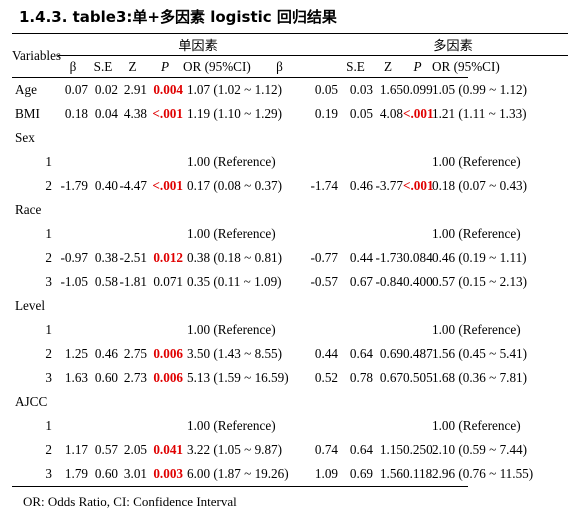 Image resolution: width=576 pixels, height=514 pixels. What do you see at coordinates (106, 257) in the screenshot?
I see `uni-se-cell: 0.38` at bounding box center [106, 257].